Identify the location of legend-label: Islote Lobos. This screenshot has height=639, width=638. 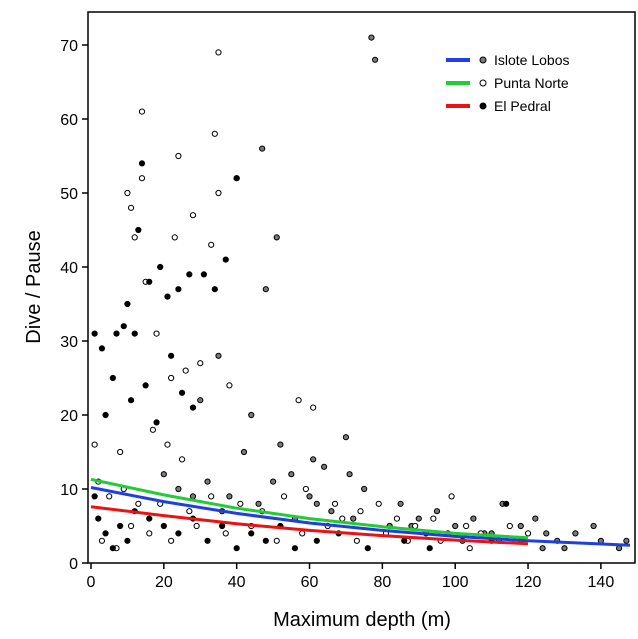
(532, 60).